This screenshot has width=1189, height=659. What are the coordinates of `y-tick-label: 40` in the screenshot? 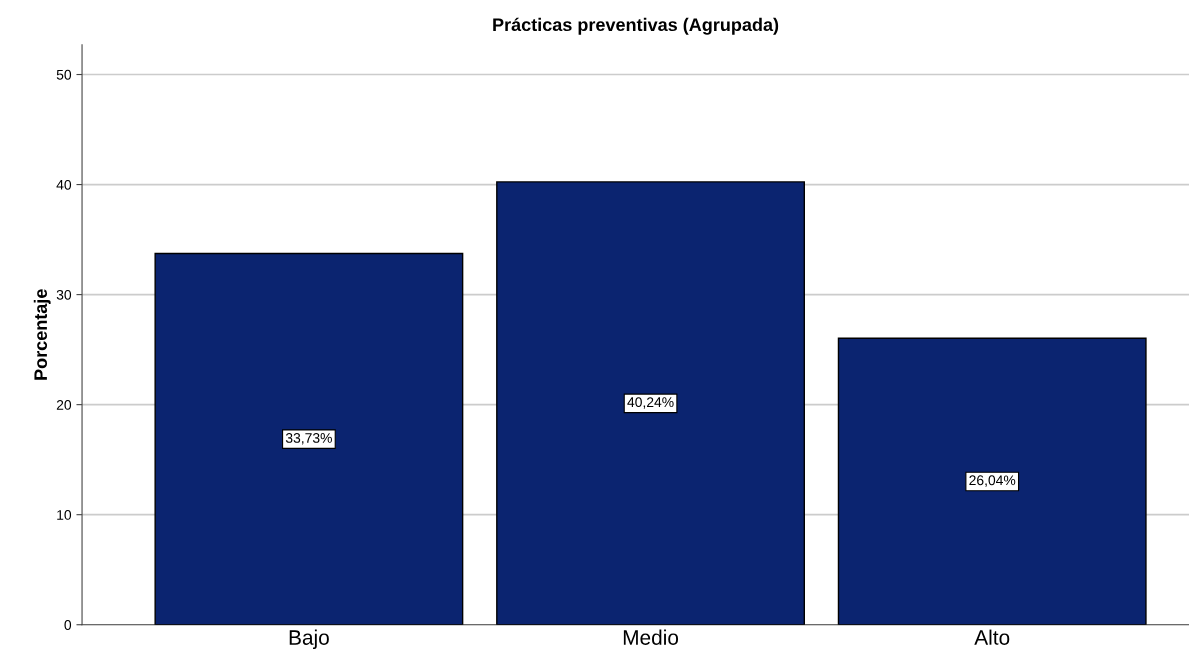 It's located at (64, 184).